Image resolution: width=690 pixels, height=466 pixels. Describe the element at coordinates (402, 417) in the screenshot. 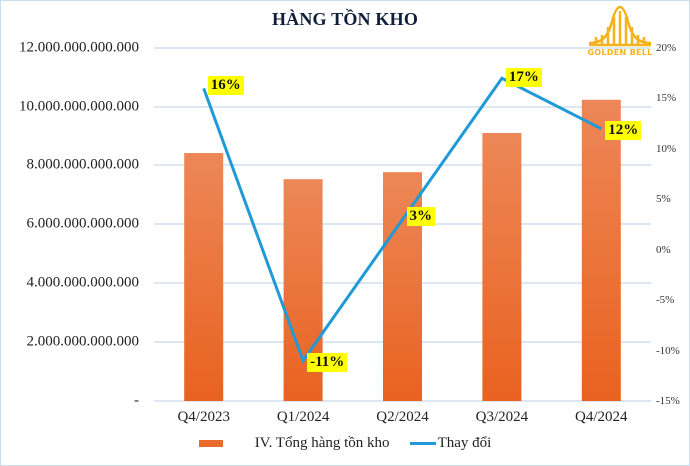

I see `x-axis-tick: Q2/2024` at that location.